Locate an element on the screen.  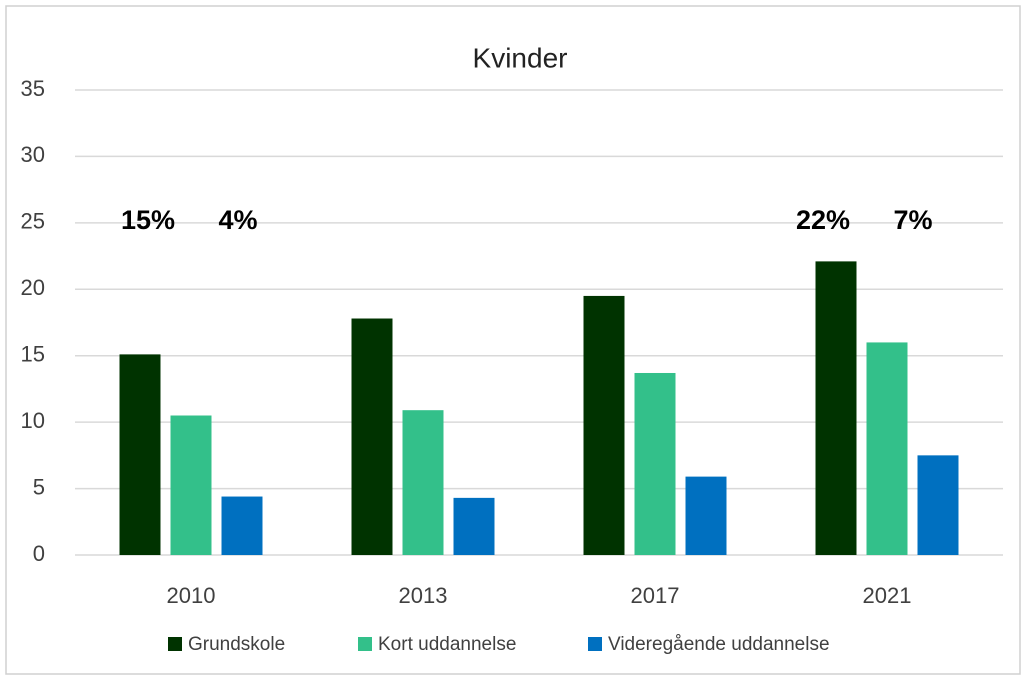
annotation: 4% is located at coordinates (237, 220).